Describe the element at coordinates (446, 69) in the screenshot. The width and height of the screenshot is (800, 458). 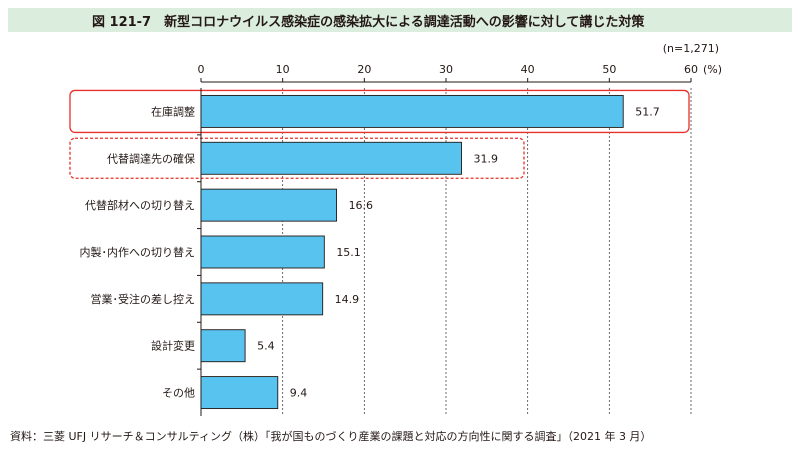
I see `x-tick-label: 30` at that location.